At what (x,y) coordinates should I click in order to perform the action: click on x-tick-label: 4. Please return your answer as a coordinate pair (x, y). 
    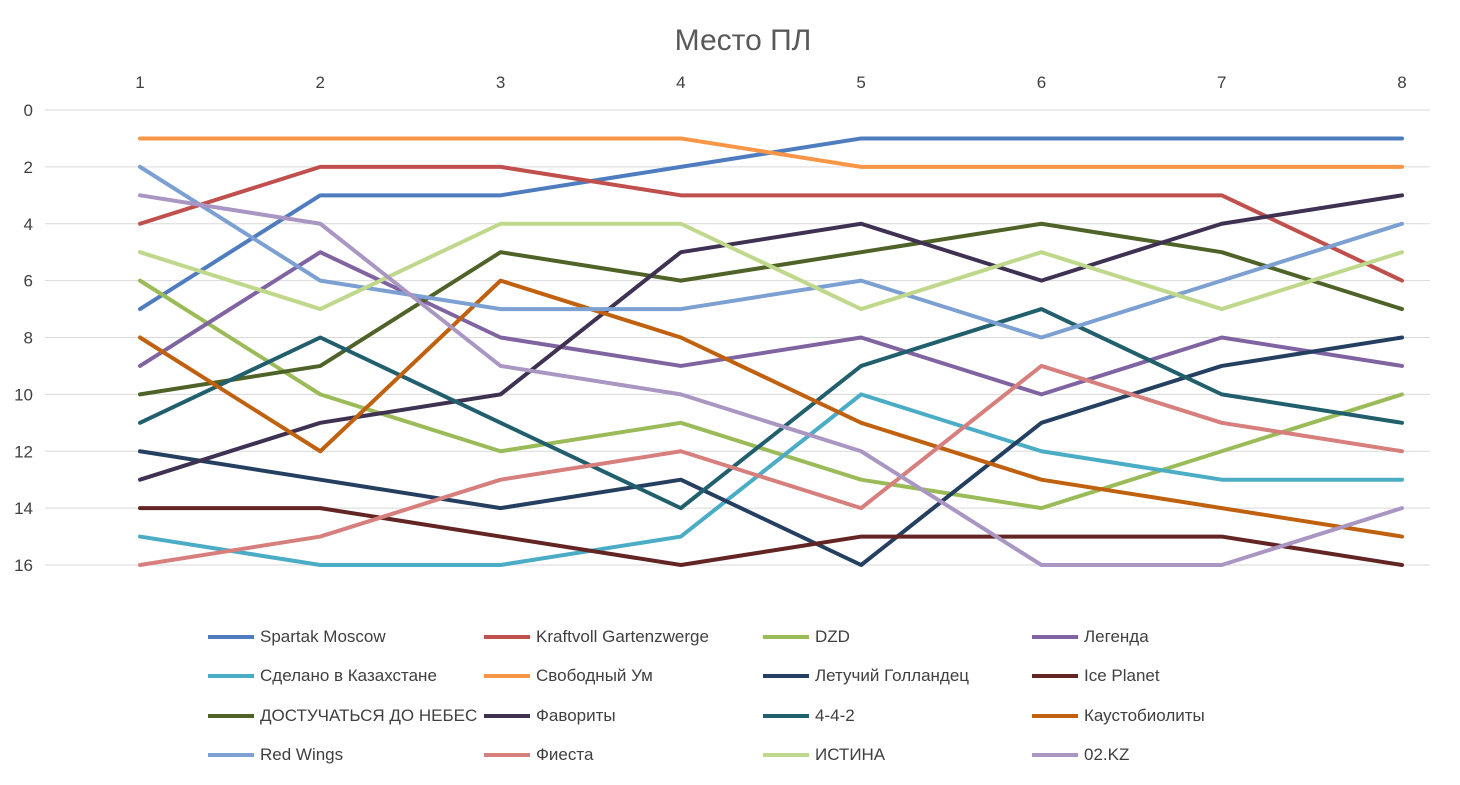
    Looking at the image, I should click on (680, 82).